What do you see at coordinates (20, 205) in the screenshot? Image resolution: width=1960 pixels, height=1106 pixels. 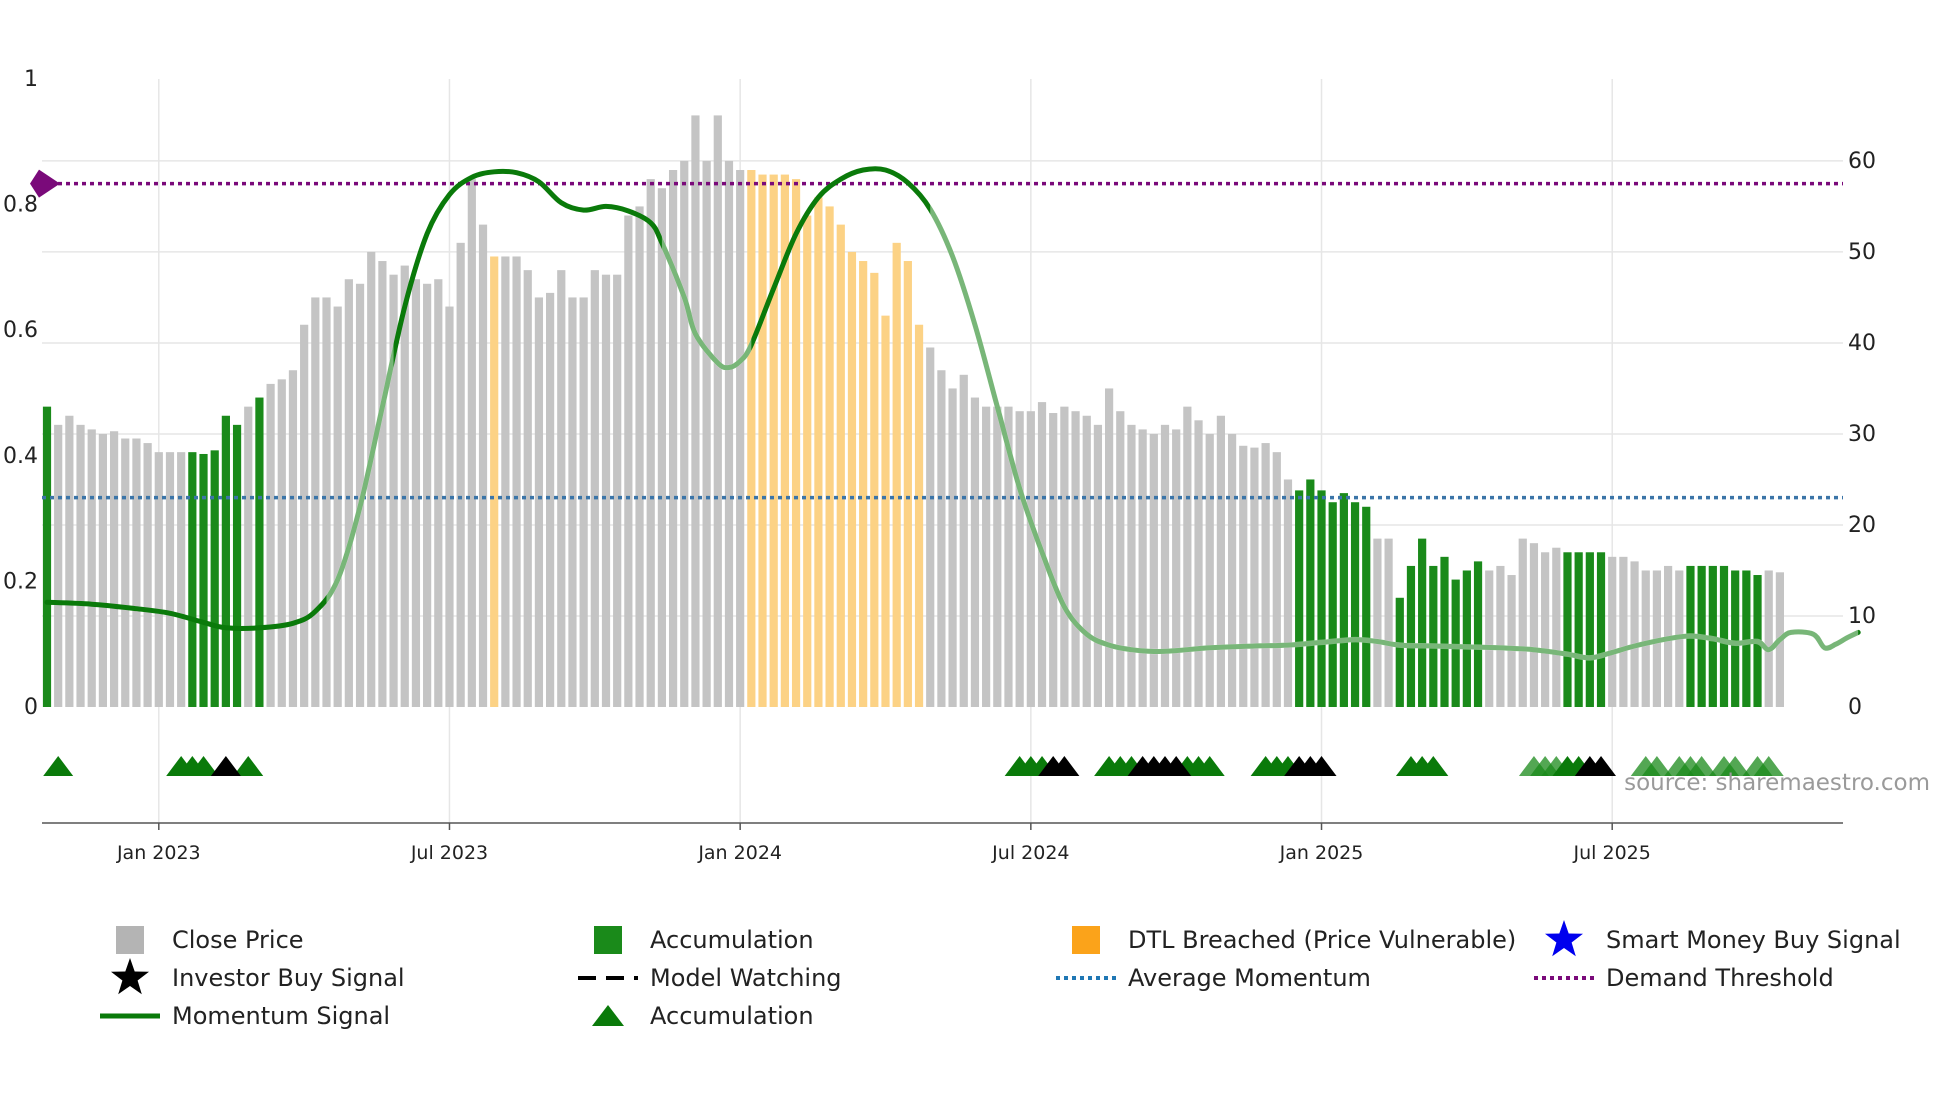 I see `left-tick-label: 0.8` at bounding box center [20, 205].